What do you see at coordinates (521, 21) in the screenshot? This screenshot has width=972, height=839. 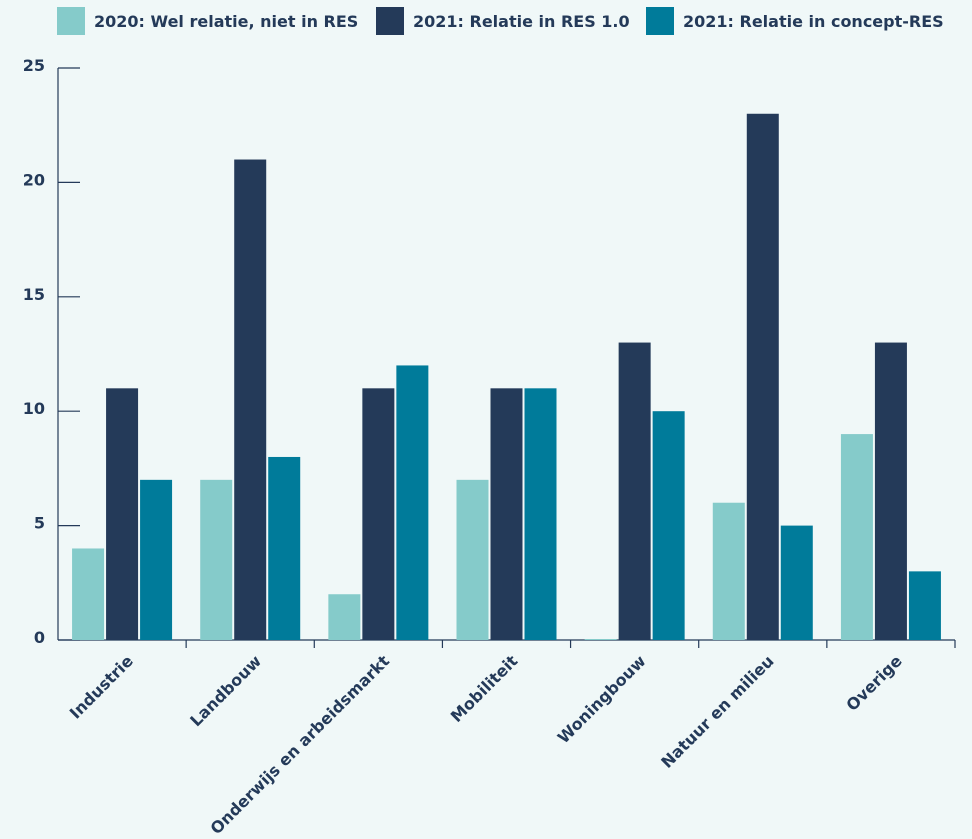 I see `legend-label-2: 2021: Relatie in RES 1.0` at bounding box center [521, 21].